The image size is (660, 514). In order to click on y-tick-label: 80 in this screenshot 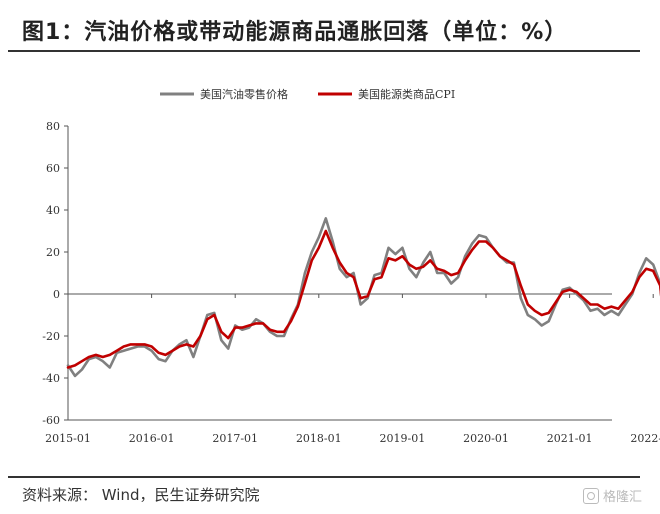, I will do `click(53, 126)`.